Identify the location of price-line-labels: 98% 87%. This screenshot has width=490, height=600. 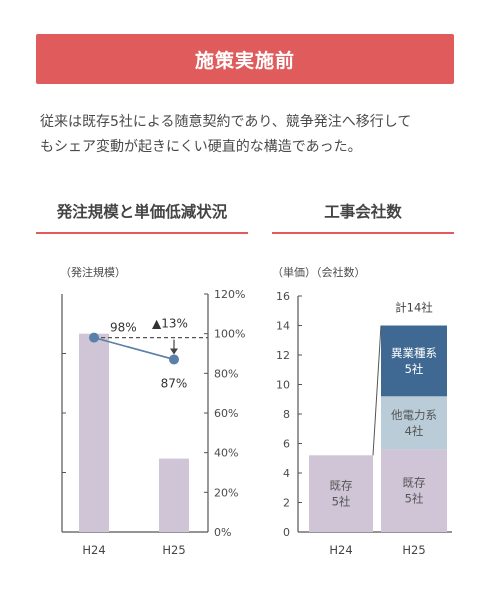
(148, 356).